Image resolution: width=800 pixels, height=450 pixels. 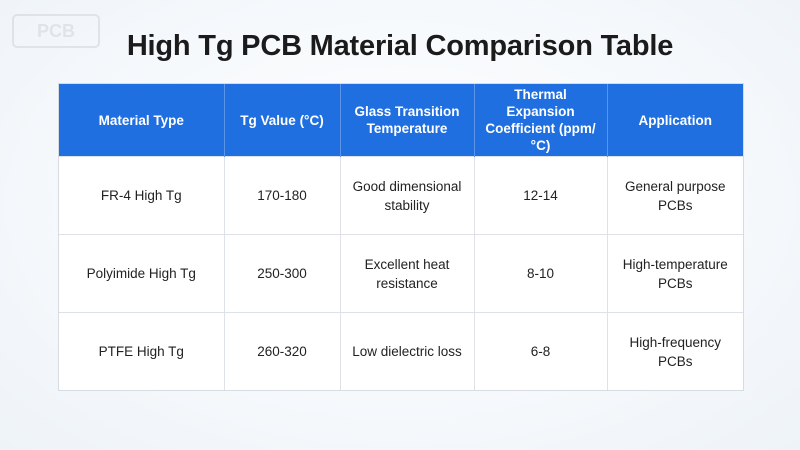 I want to click on cell-material-type: Polyimide High Tg, so click(x=142, y=273).